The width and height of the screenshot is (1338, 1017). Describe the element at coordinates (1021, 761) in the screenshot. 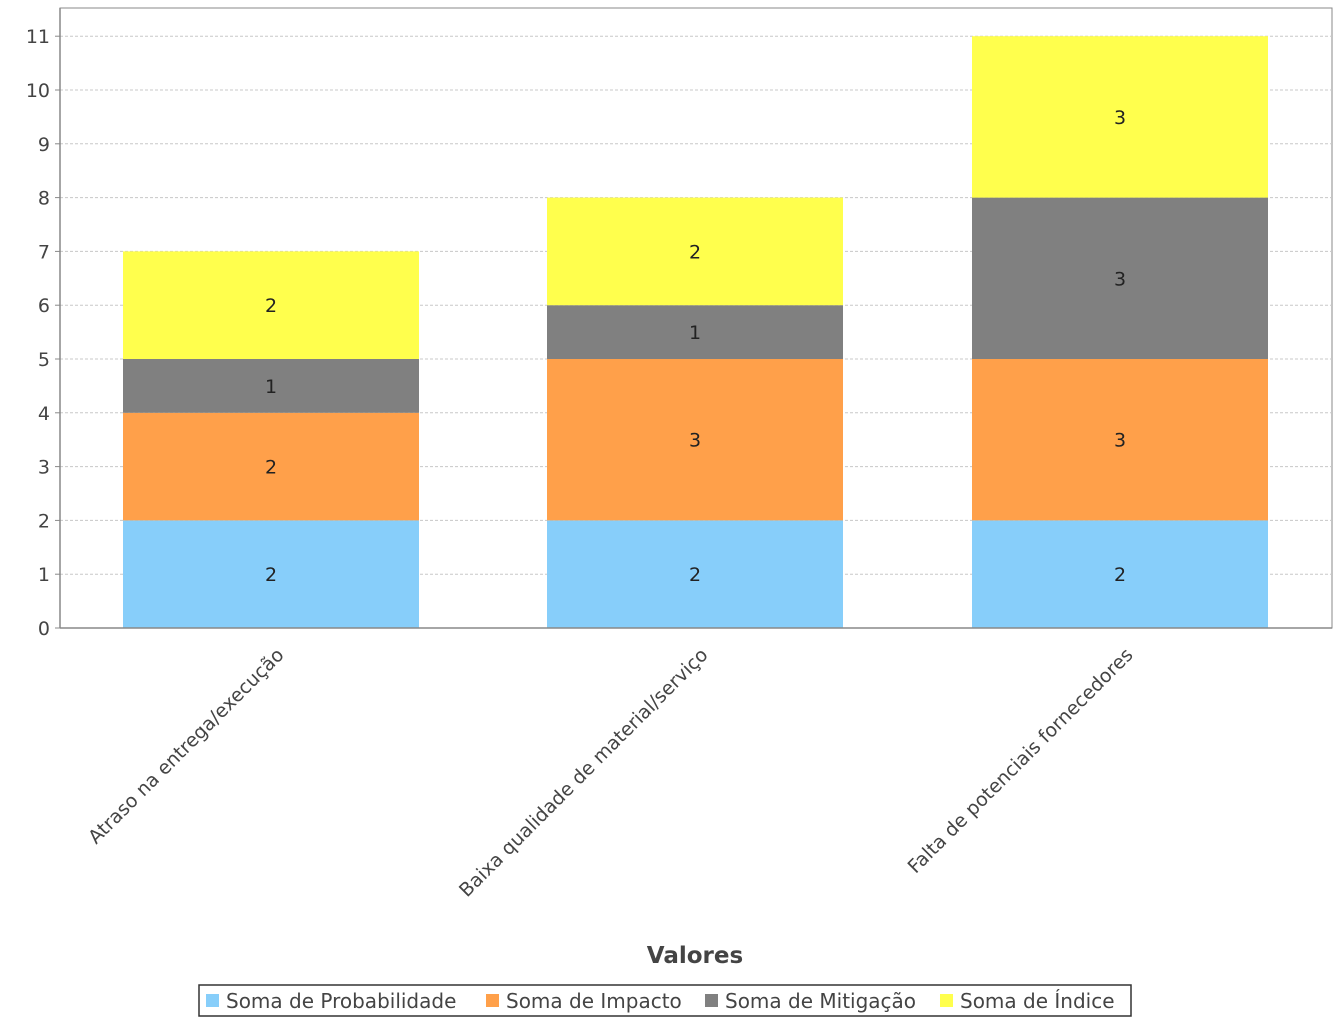

I see `x-tick-label: Falta de potenciais fornecedores` at that location.